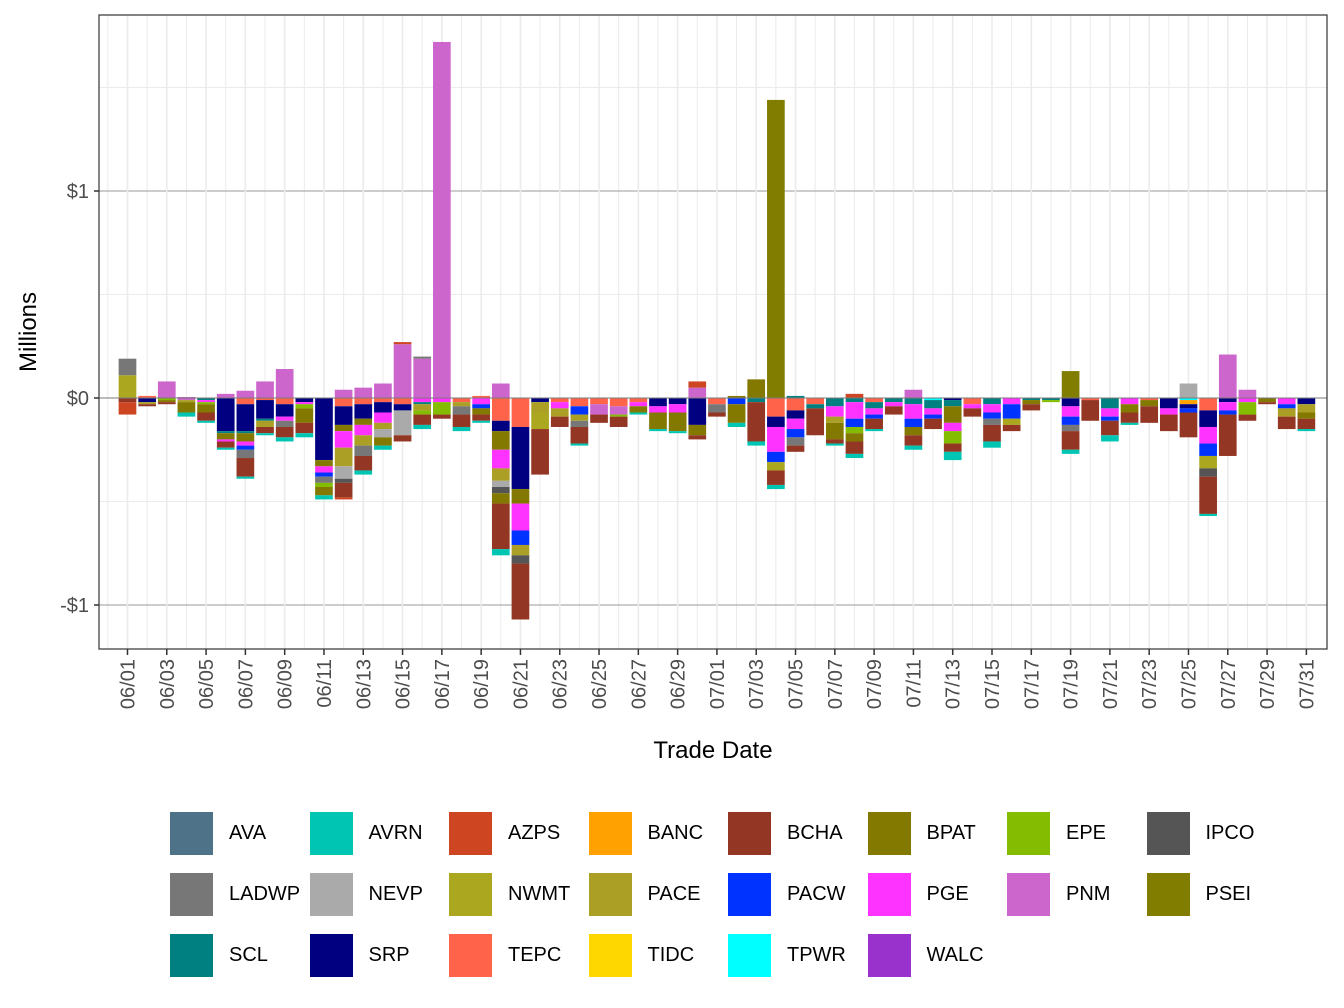  What do you see at coordinates (395, 894) in the screenshot?
I see `legend-label: NEVP` at bounding box center [395, 894].